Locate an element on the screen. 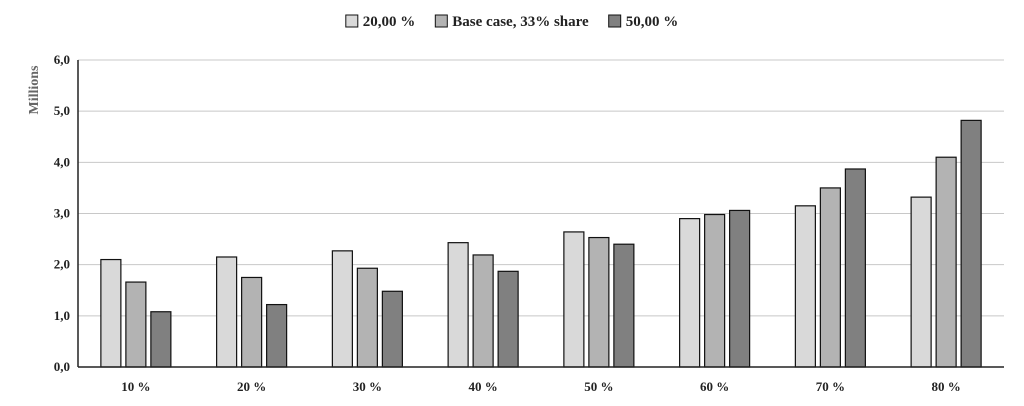  x-tick-label: 40 % is located at coordinates (483, 386).